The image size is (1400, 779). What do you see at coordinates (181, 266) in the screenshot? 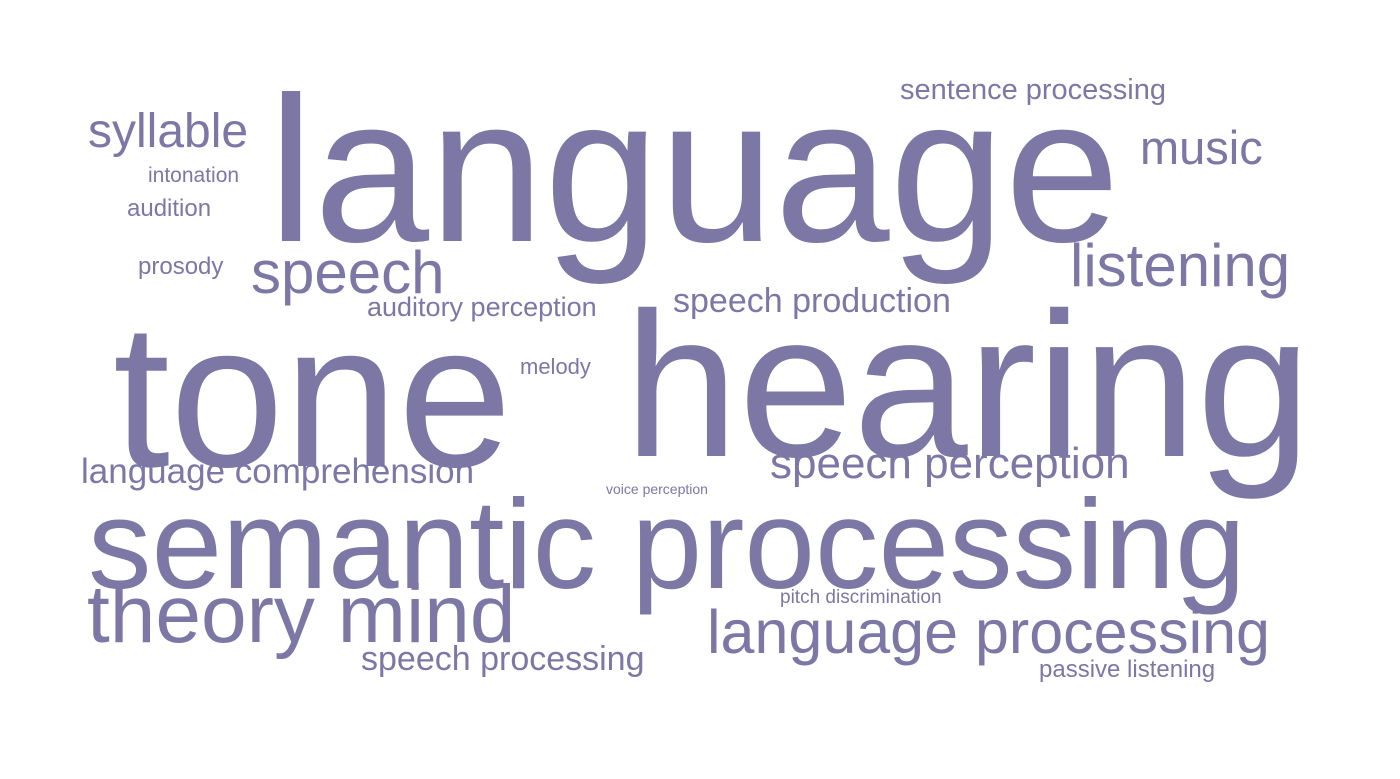
I see `word-prosody: prosody` at bounding box center [181, 266].